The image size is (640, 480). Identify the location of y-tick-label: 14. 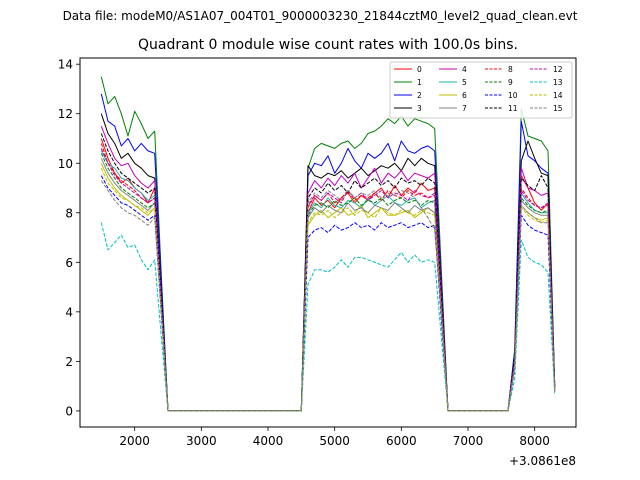
(65, 65).